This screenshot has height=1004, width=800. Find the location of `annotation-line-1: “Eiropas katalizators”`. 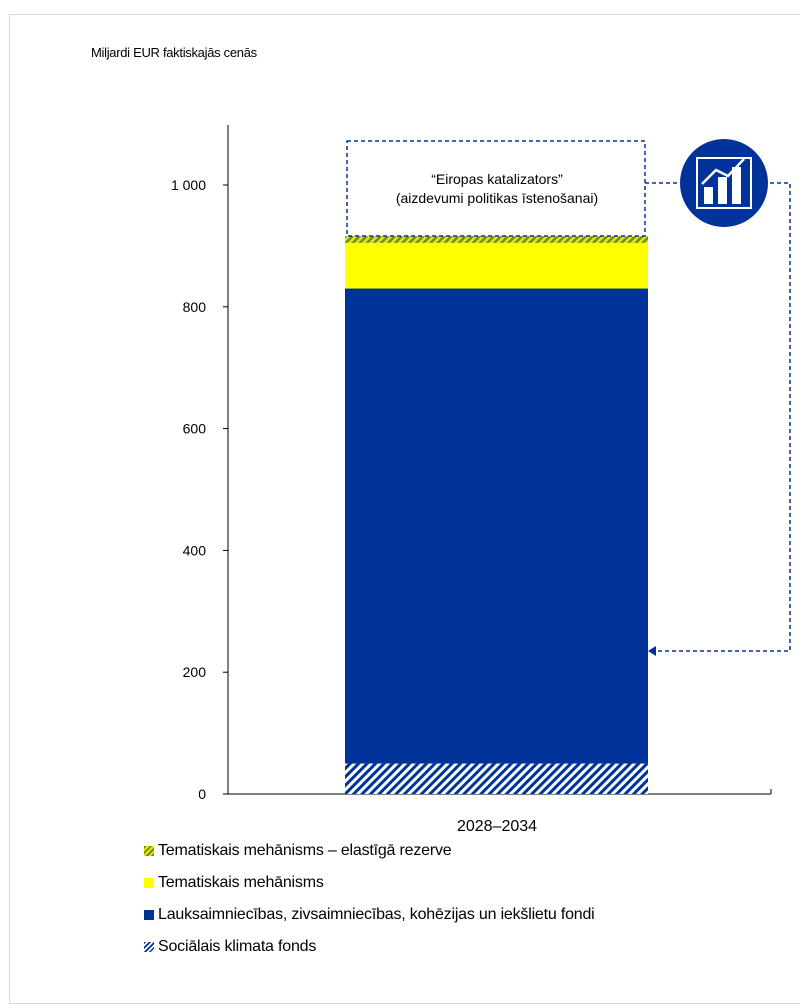

annotation-line-1: “Eiropas katalizators” is located at coordinates (497, 179).